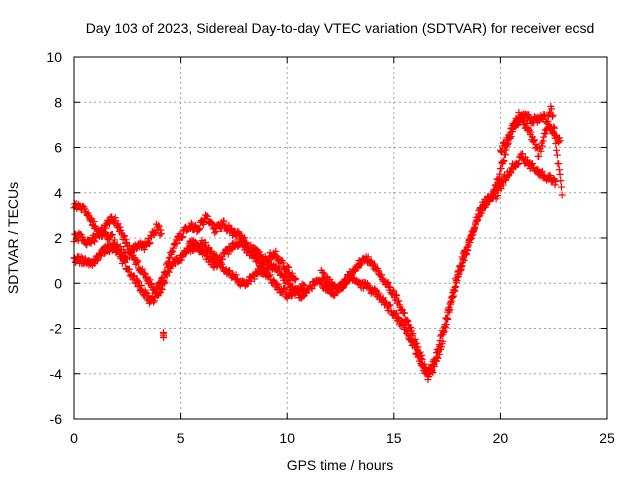  I want to click on y-tick-label: 10, so click(54, 57).